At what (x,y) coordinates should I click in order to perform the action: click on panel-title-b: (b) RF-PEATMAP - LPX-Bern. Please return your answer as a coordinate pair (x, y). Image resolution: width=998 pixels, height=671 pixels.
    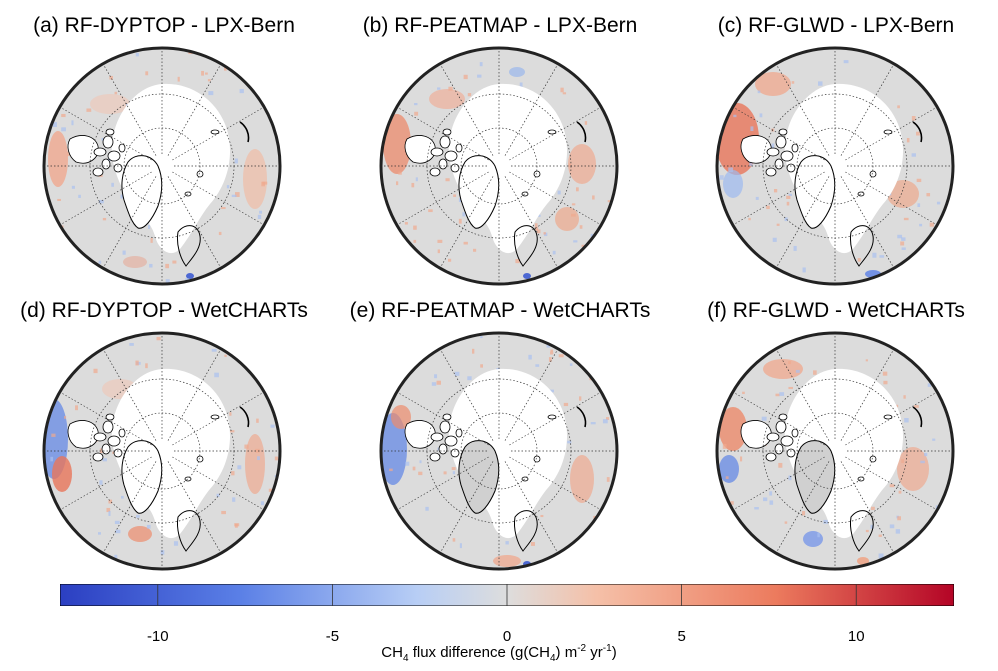
    Looking at the image, I should click on (500, 25).